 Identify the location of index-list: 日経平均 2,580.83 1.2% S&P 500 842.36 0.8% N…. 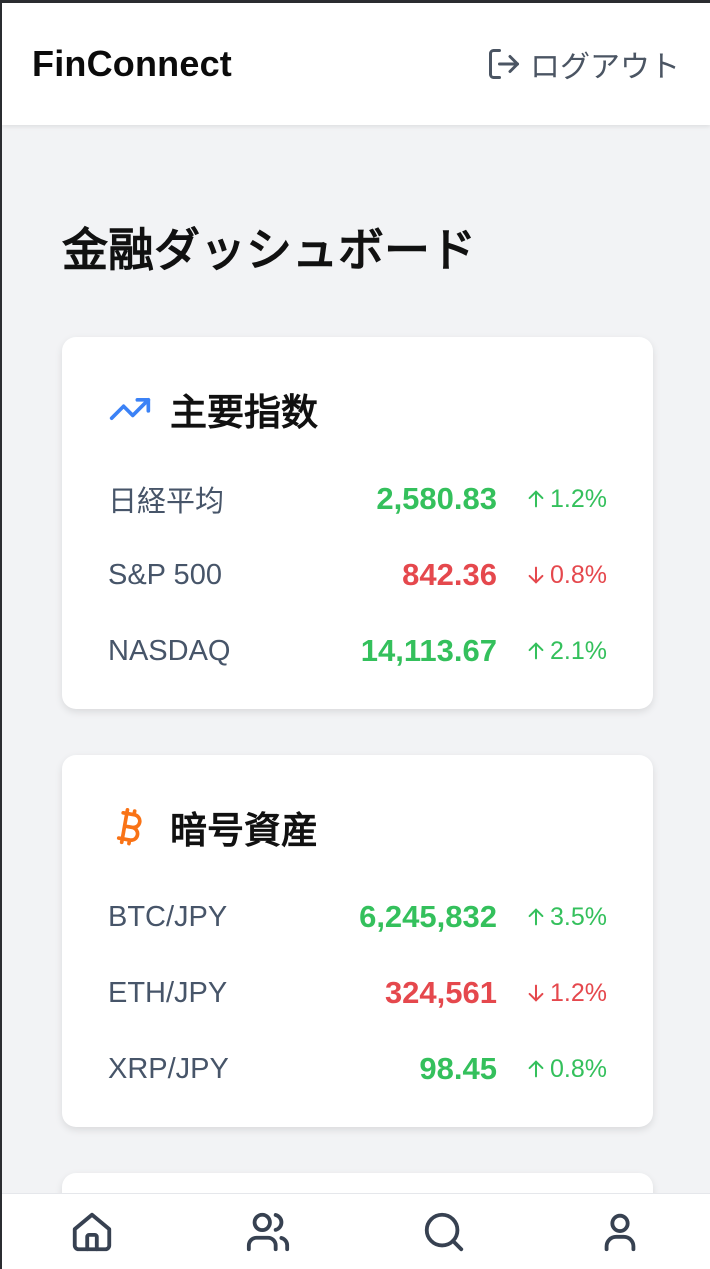
(357, 575).